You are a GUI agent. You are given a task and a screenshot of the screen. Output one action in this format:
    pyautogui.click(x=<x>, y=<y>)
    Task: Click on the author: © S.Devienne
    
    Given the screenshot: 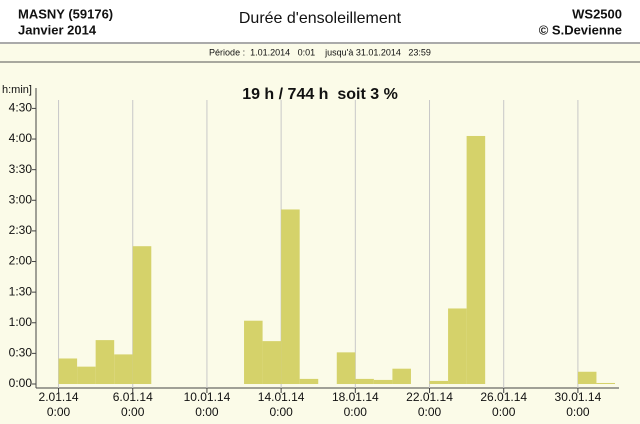 What is the action you would take?
    pyautogui.click(x=580, y=29)
    